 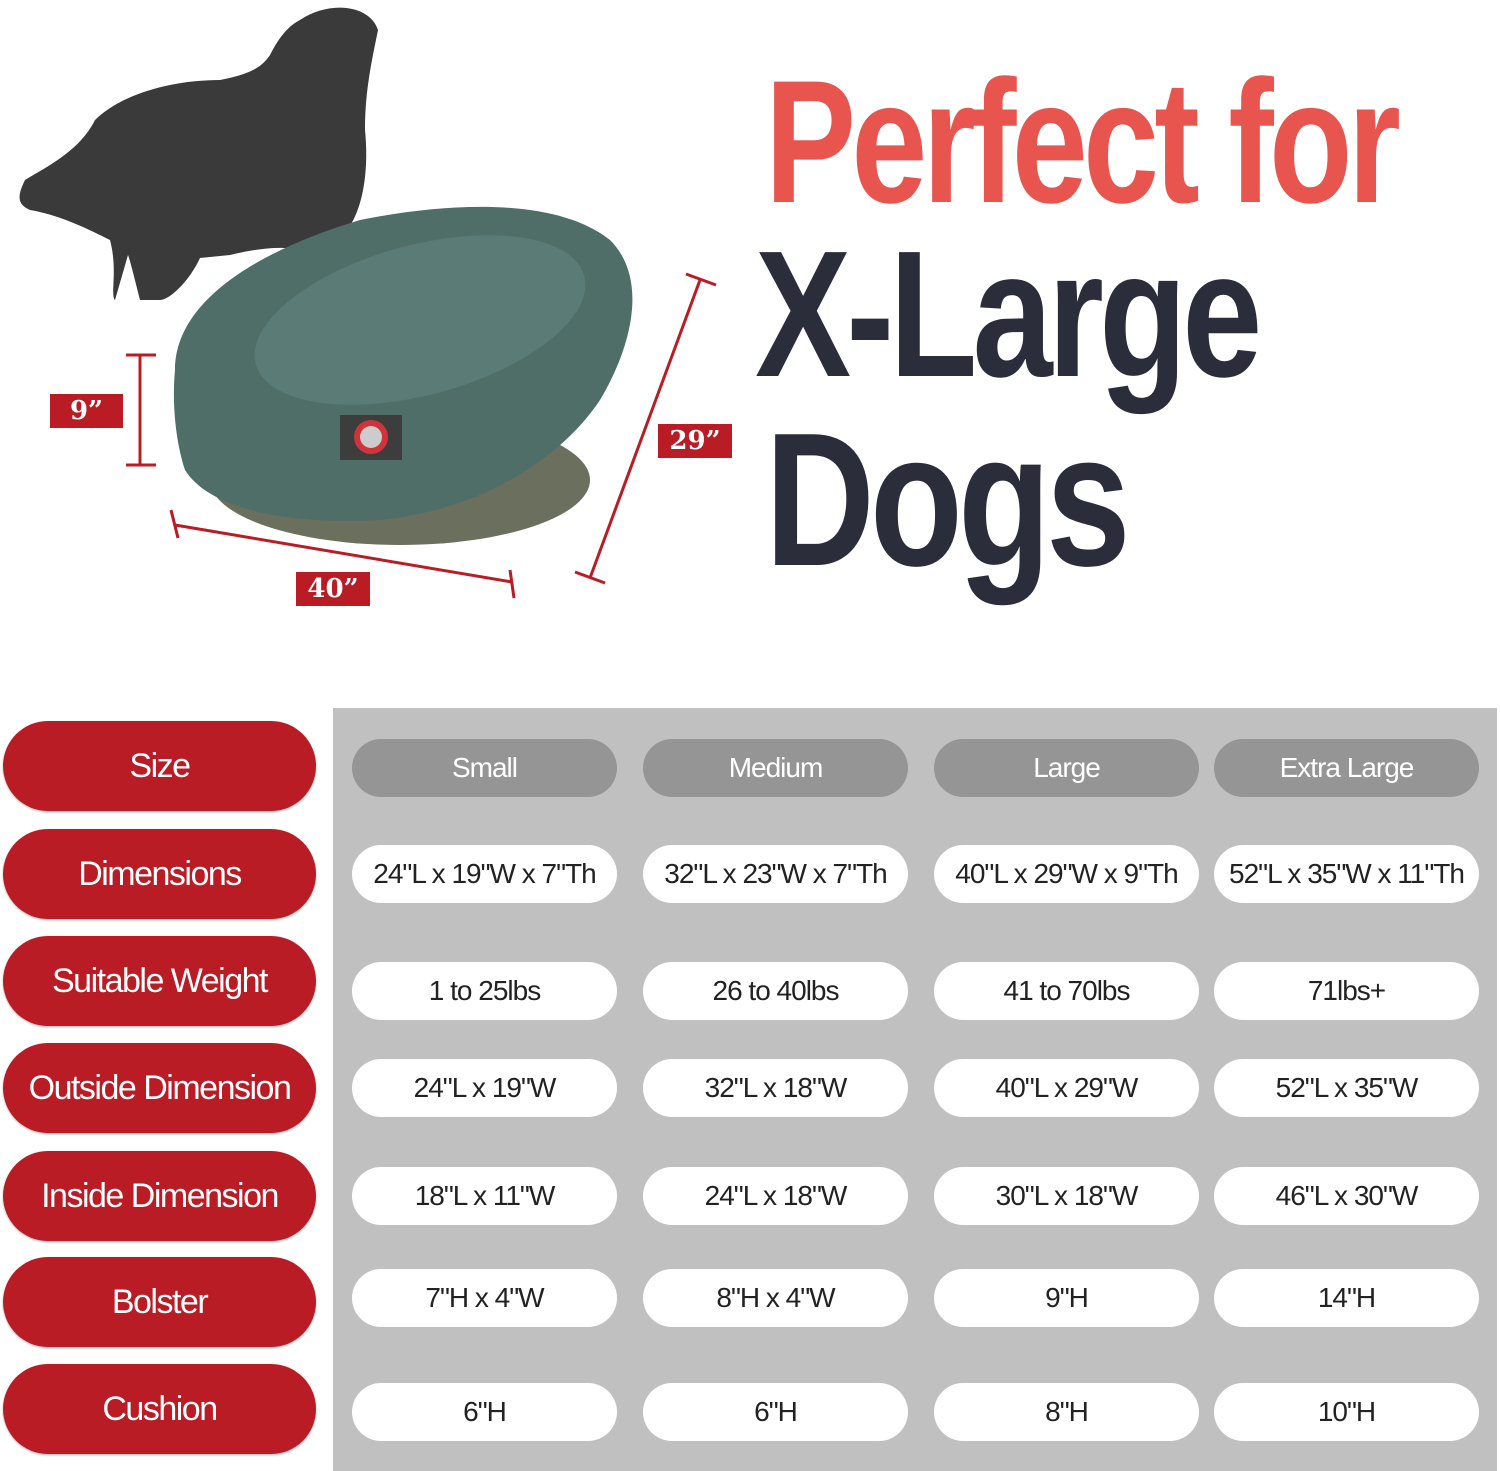 I want to click on width-dimension-label: 29”, so click(x=695, y=441).